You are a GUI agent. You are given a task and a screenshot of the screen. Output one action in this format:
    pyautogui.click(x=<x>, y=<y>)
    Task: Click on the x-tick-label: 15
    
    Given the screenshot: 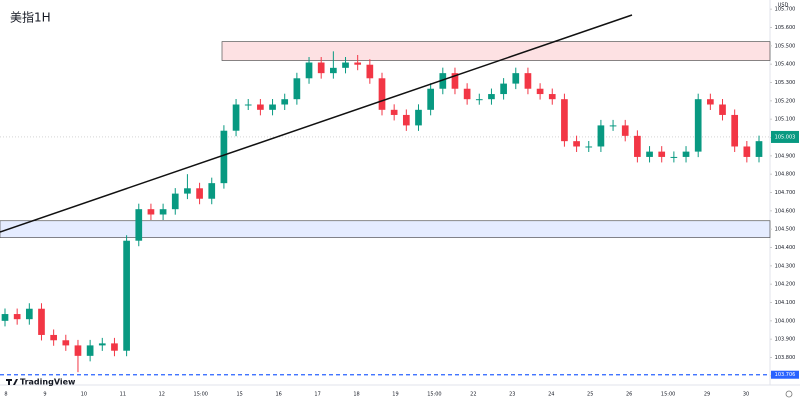 What is the action you would take?
    pyautogui.click(x=239, y=395)
    